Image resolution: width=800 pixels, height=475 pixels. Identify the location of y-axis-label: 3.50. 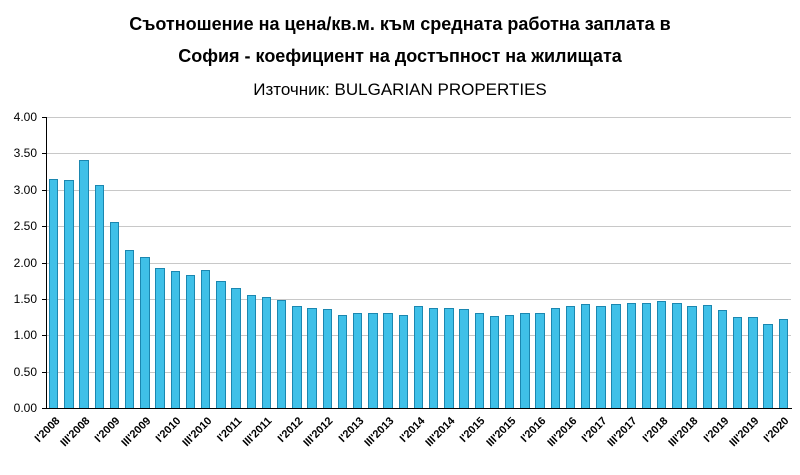
(25, 153).